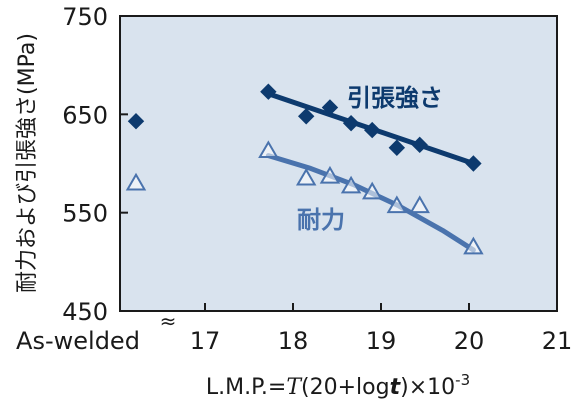 The width and height of the screenshot is (581, 411). What do you see at coordinates (85, 214) in the screenshot?
I see `y-tick-label: 550` at bounding box center [85, 214].